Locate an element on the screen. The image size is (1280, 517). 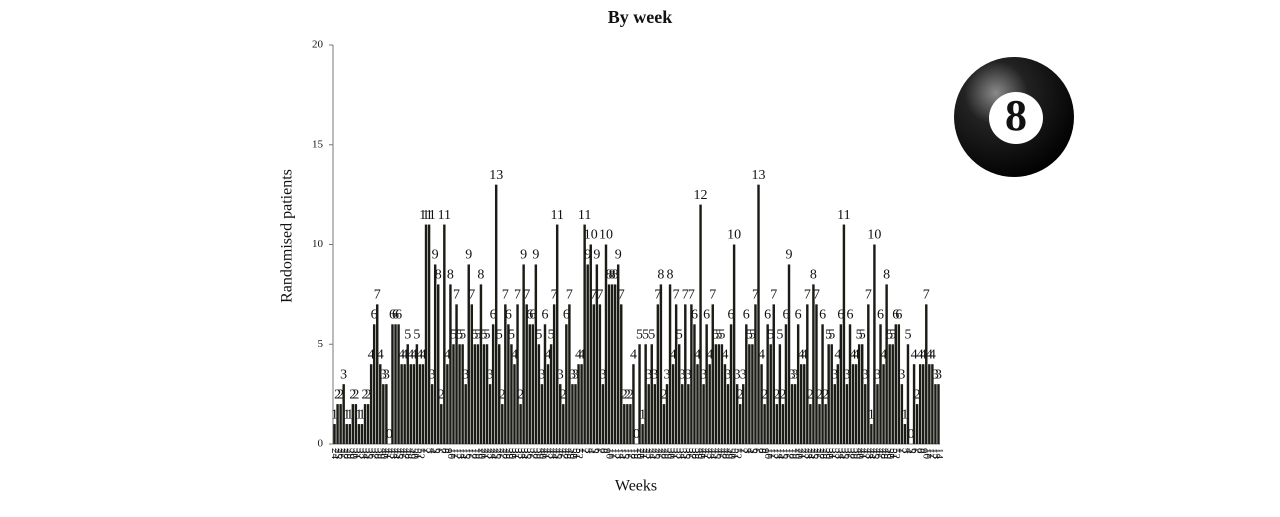
x-tick-label: 10 is located at coordinates (927, 454).